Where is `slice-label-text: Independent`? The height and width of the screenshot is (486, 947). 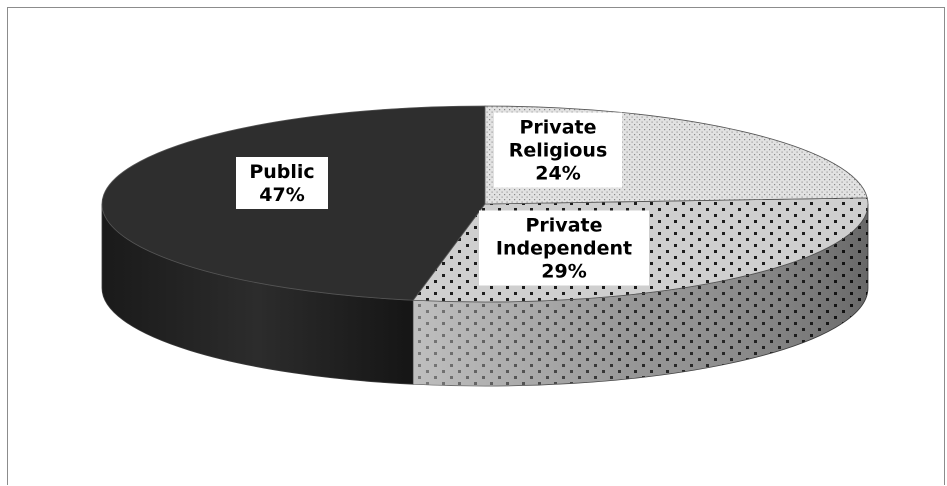 slice-label-text: Independent is located at coordinates (564, 249).